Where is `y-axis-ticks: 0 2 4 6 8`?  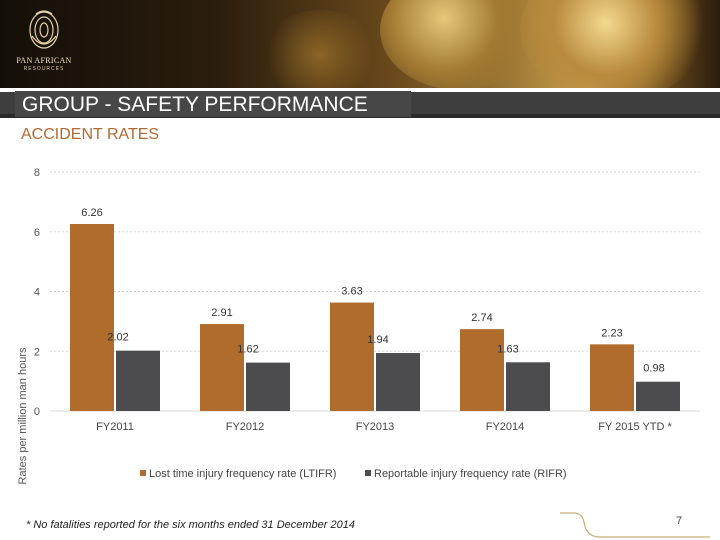
y-axis-ticks: 0 2 4 6 8 is located at coordinates (37, 292).